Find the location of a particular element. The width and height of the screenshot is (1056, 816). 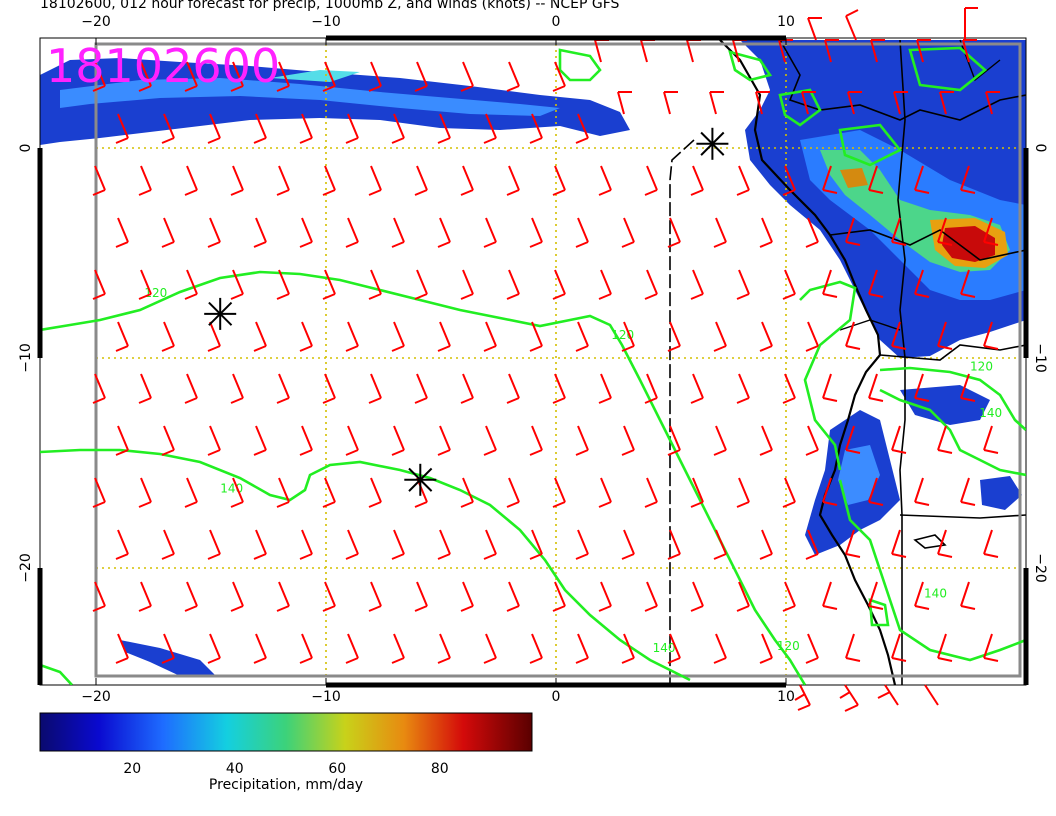

contour-label: 140 is located at coordinates (231, 488).